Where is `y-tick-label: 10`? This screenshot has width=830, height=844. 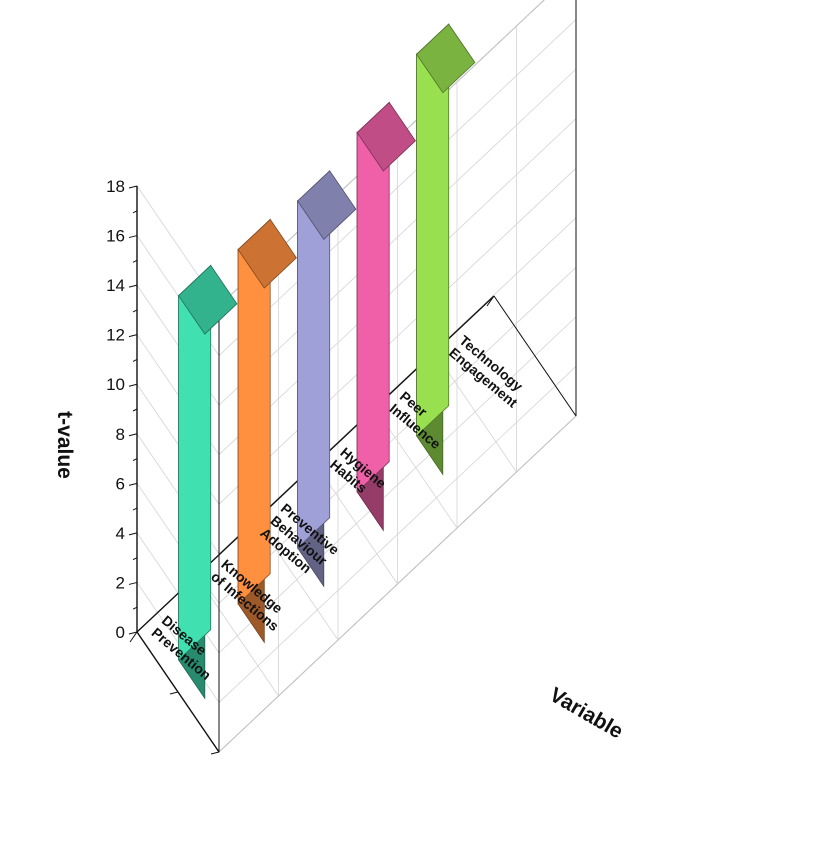 y-tick-label: 10 is located at coordinates (115, 384).